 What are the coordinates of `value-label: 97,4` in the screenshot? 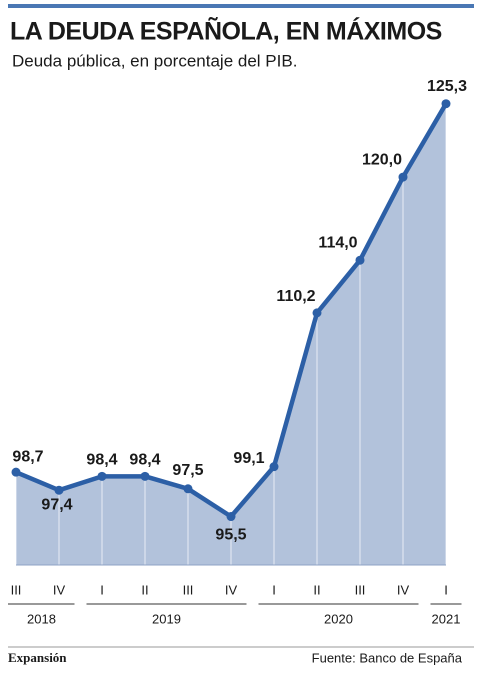 It's located at (56, 504).